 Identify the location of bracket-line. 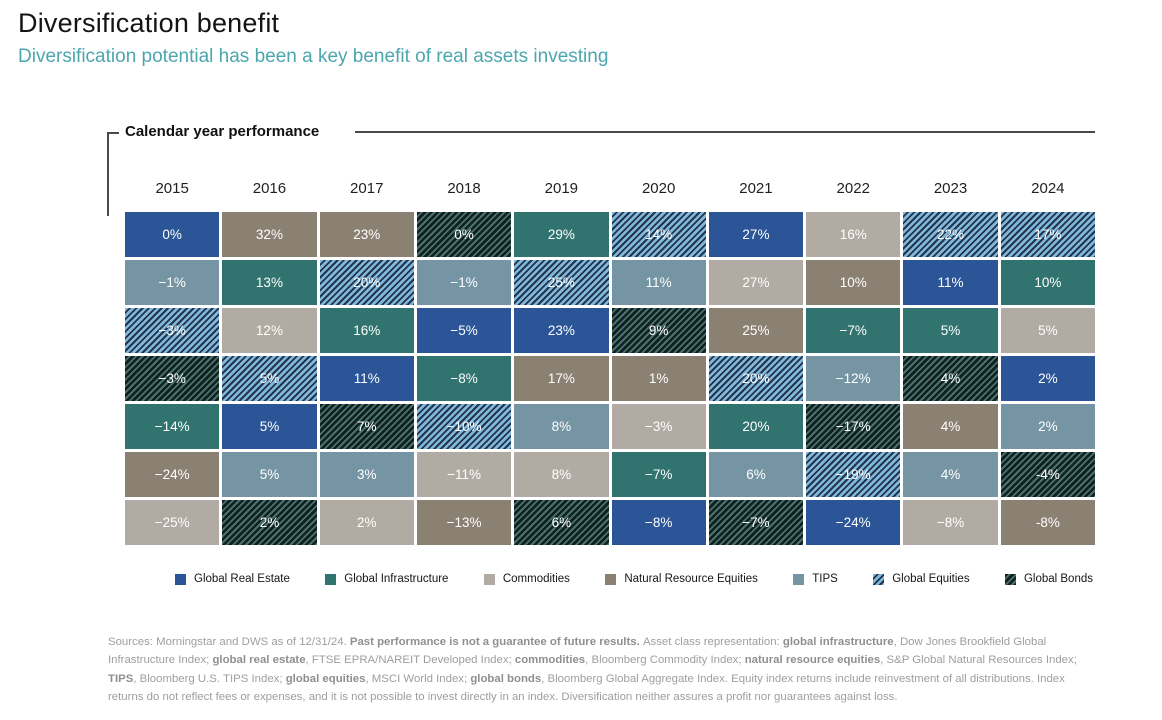
(108, 174).